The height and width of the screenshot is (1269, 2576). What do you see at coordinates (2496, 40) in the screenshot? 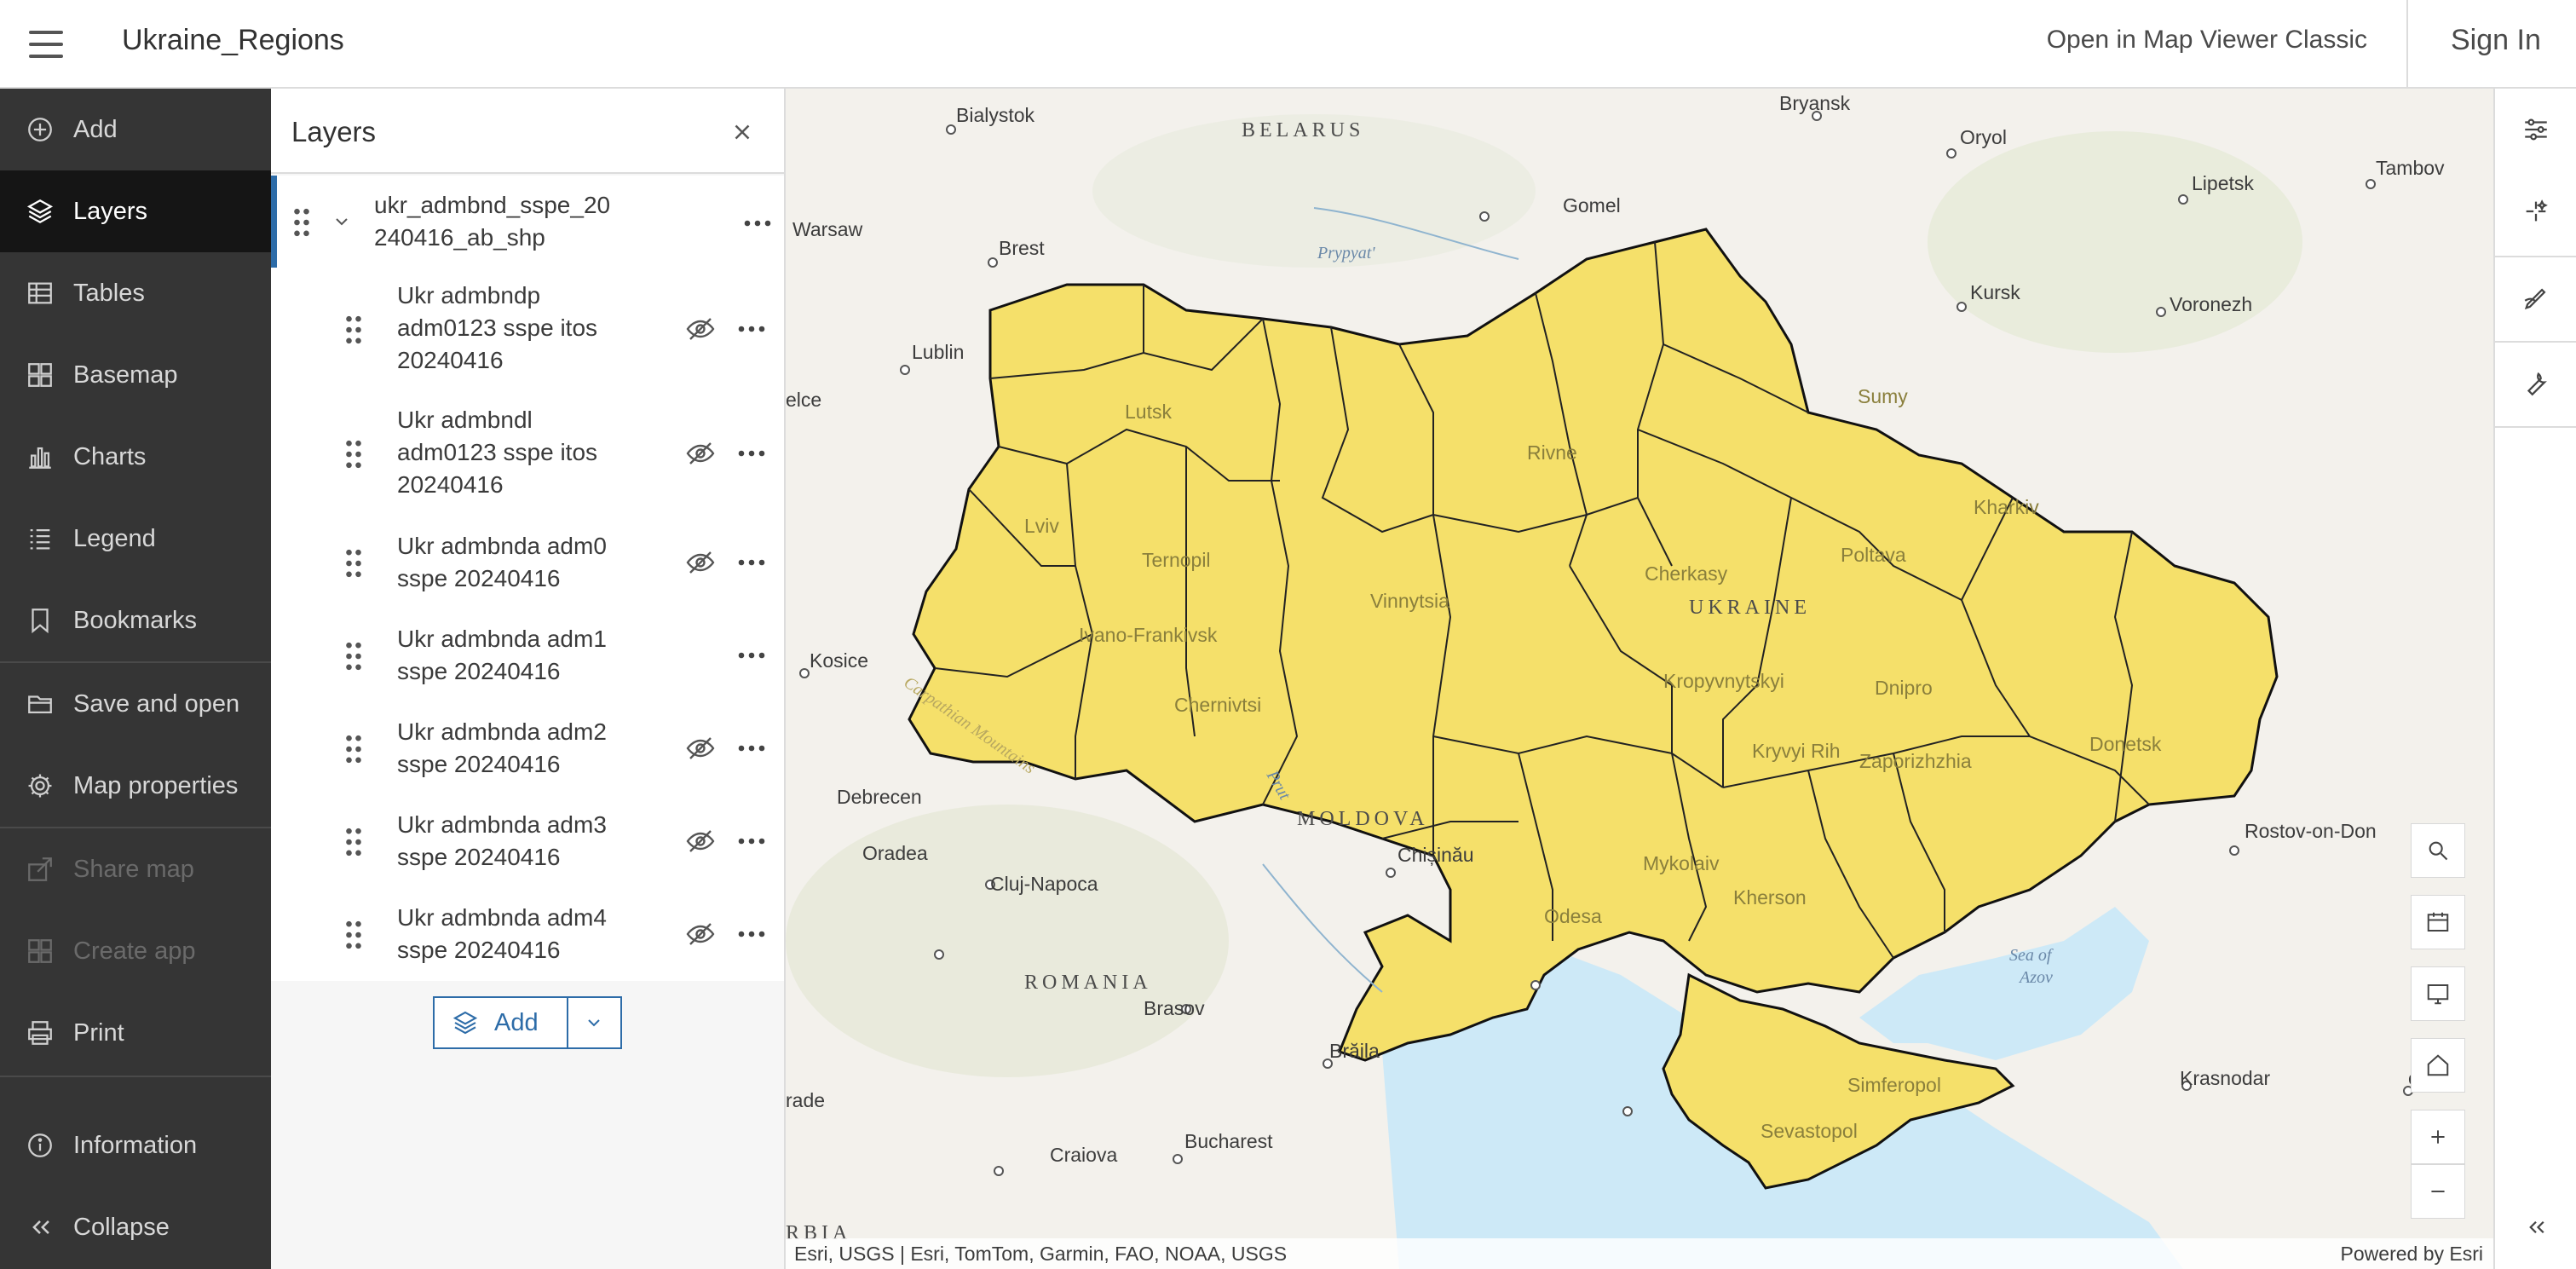
I see `sign-in-button: Sign In` at bounding box center [2496, 40].